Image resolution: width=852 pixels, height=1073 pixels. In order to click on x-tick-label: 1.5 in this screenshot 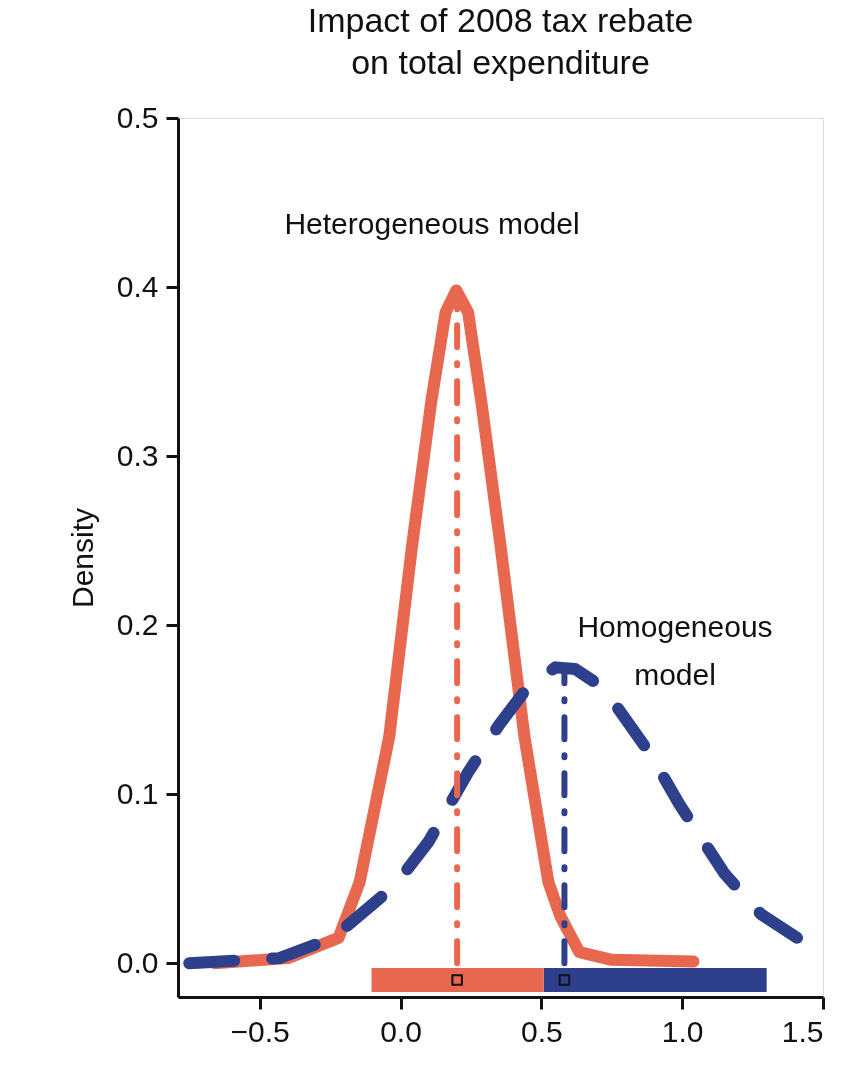, I will do `click(802, 1031)`.